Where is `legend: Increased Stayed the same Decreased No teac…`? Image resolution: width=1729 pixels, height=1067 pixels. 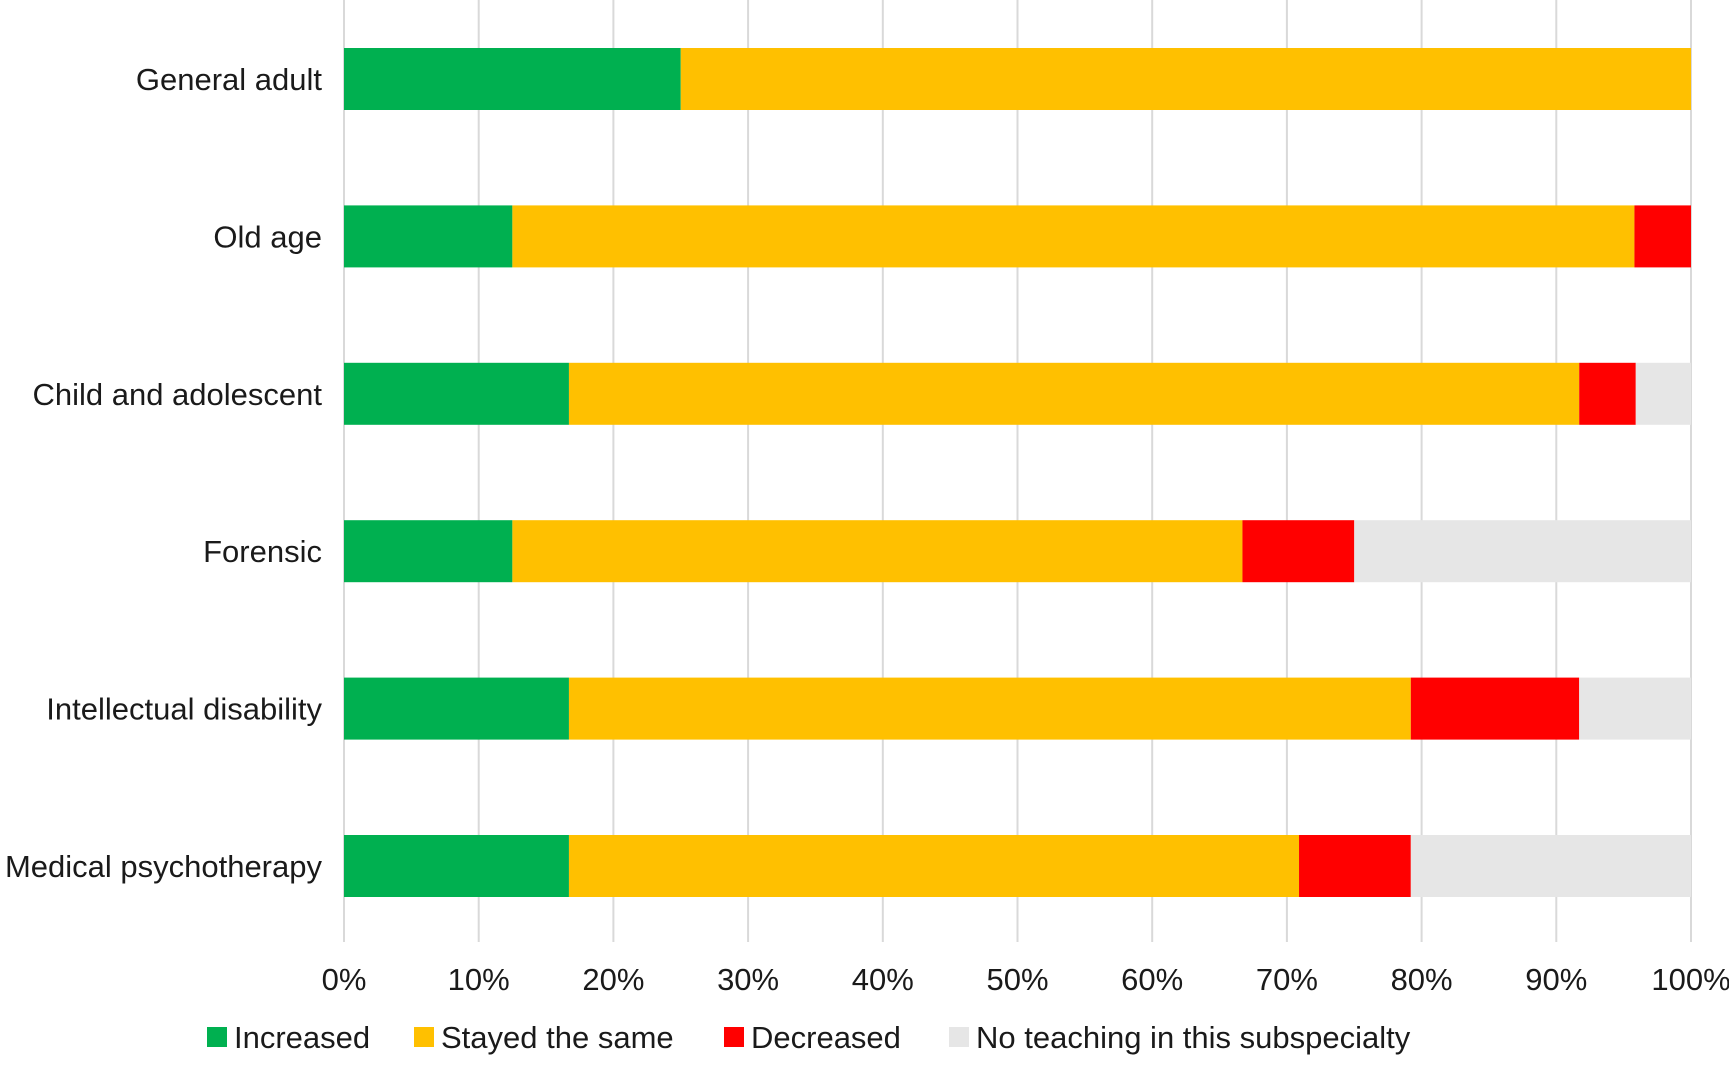 legend: Increased Stayed the same Decreased No teac… is located at coordinates (809, 1037).